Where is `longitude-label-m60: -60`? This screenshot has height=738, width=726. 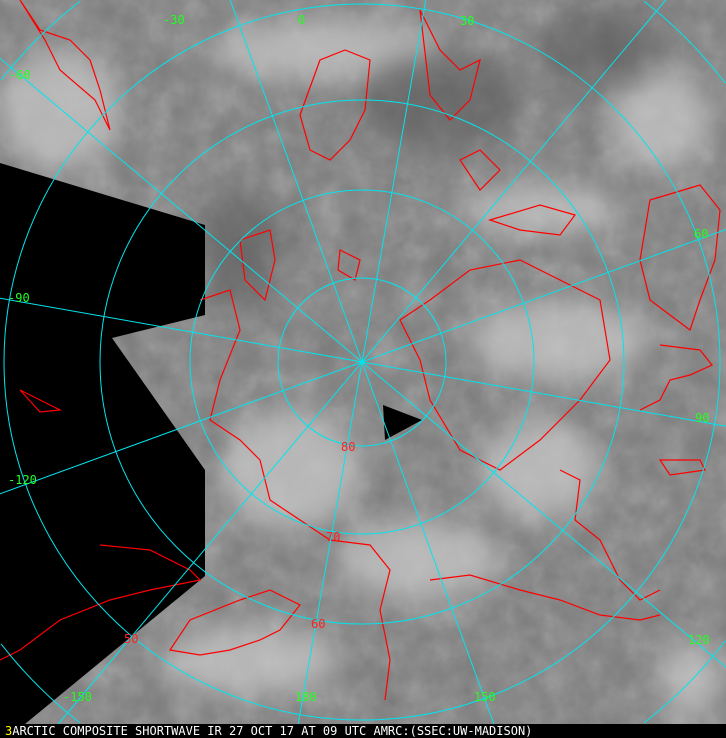
longitude-label-m60: -60 is located at coordinates (20, 75).